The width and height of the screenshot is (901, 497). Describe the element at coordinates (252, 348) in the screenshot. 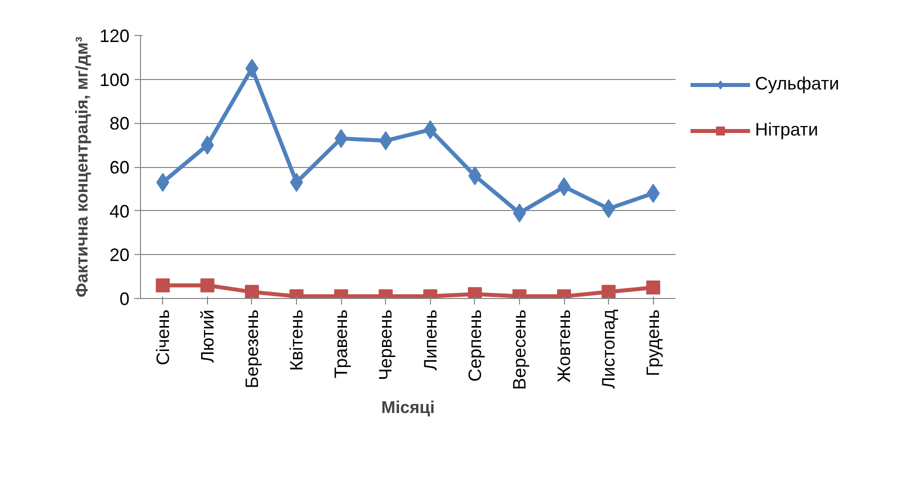

I see `x-tick-label: Березень` at that location.